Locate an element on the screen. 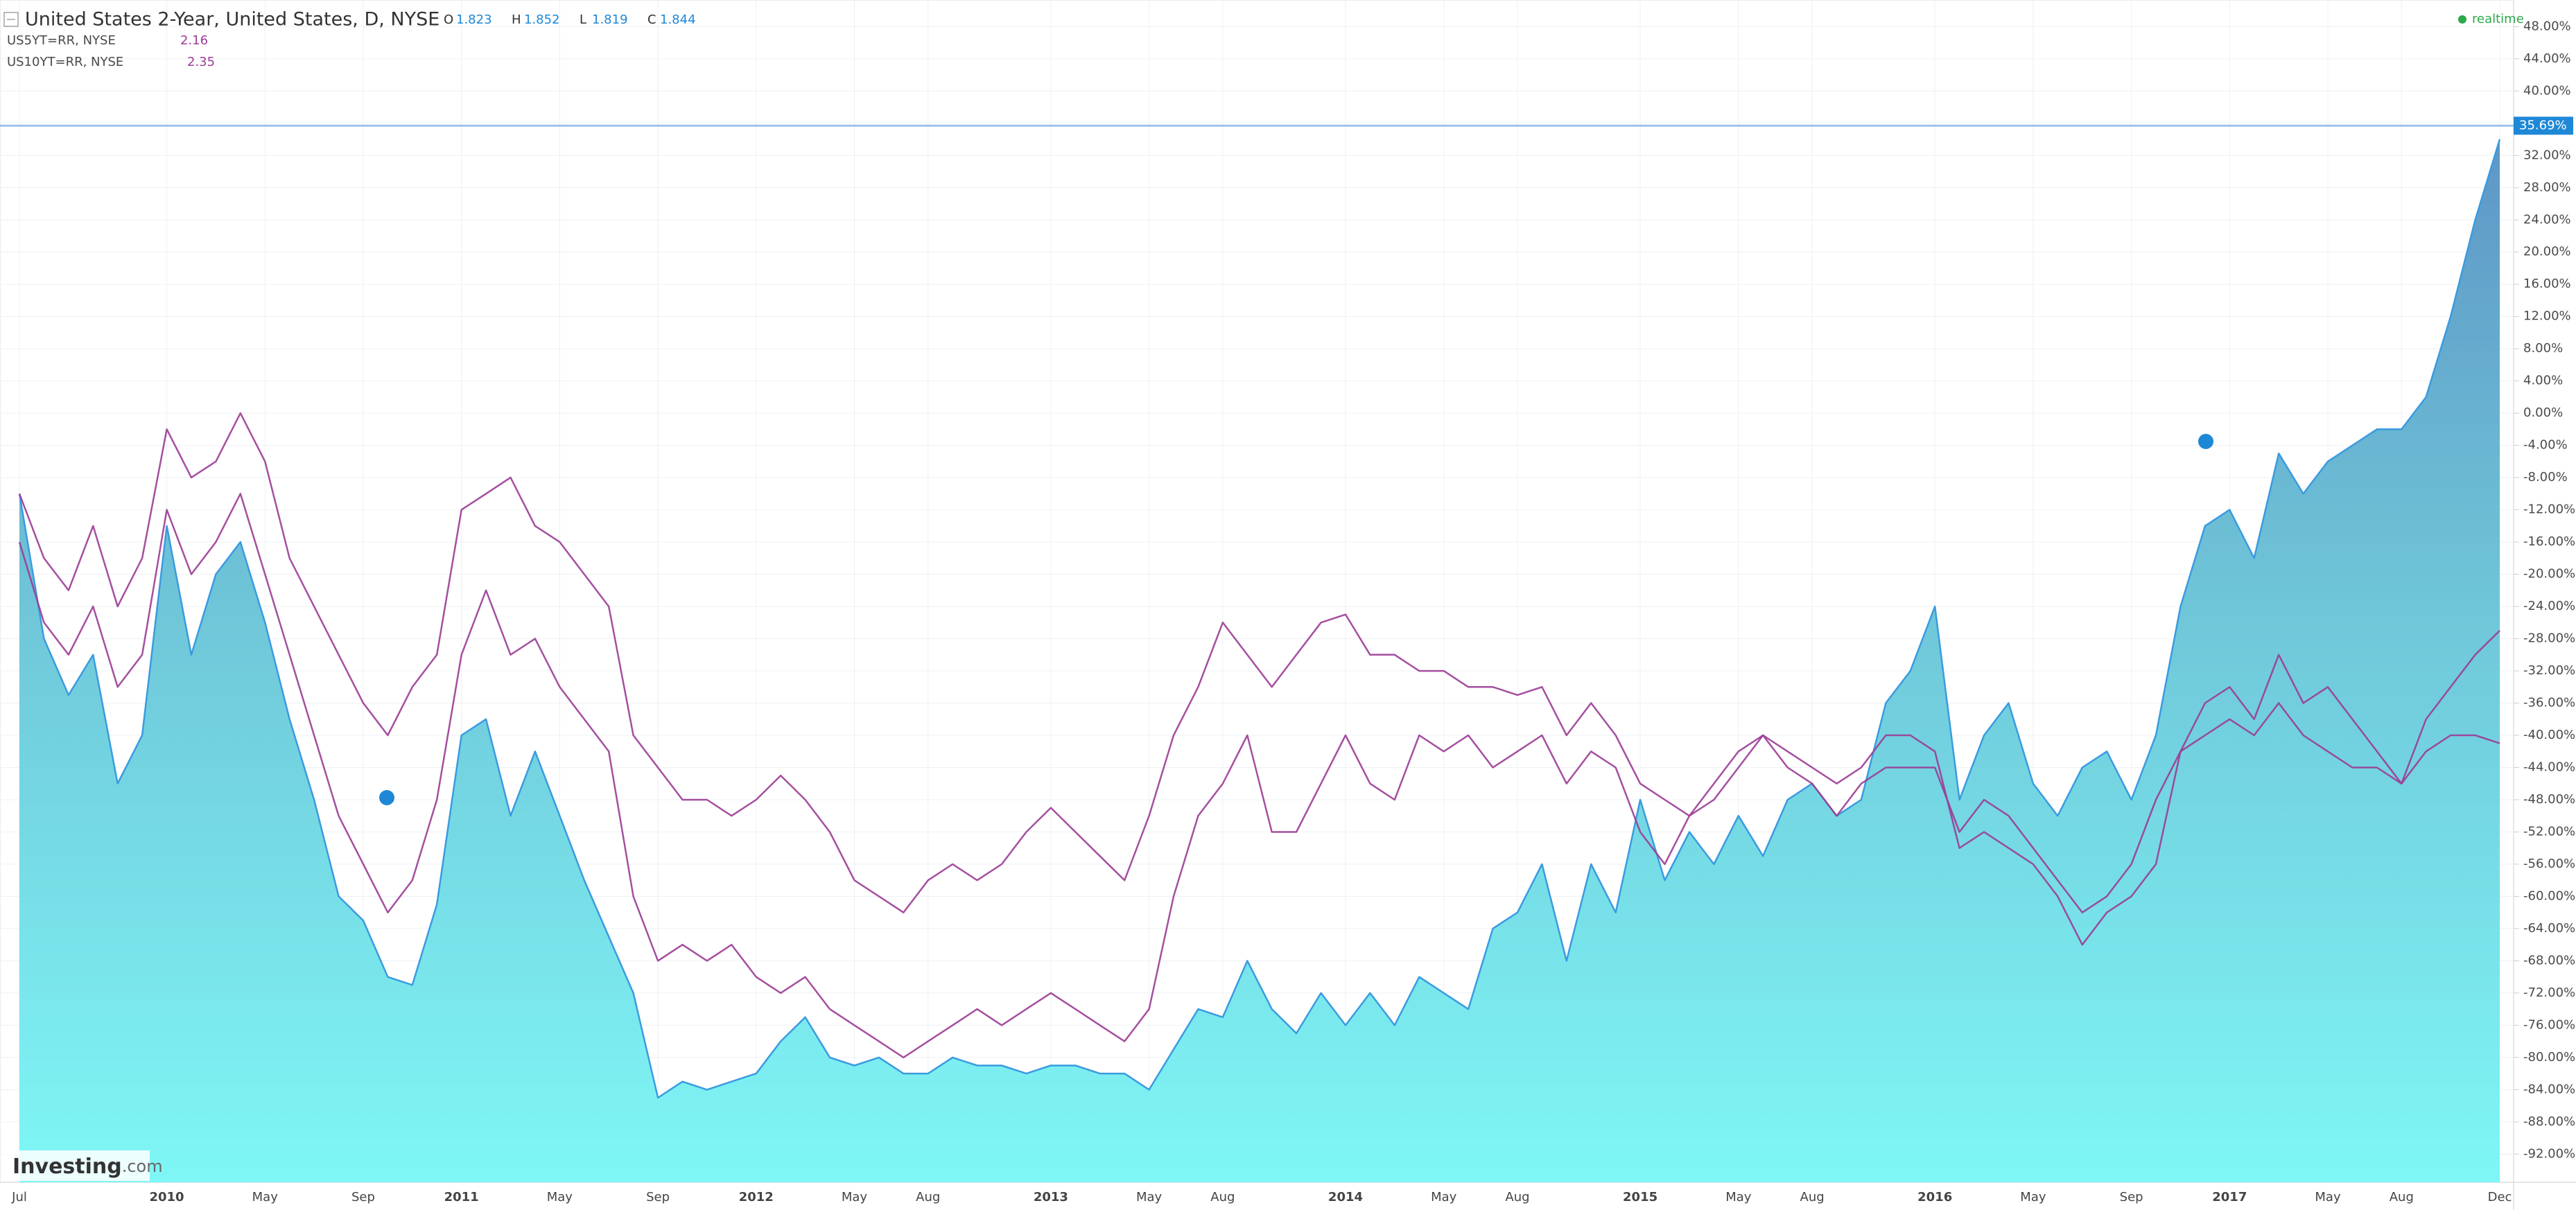 This screenshot has width=2576, height=1210. ohlc-value: 1.819 is located at coordinates (610, 19).